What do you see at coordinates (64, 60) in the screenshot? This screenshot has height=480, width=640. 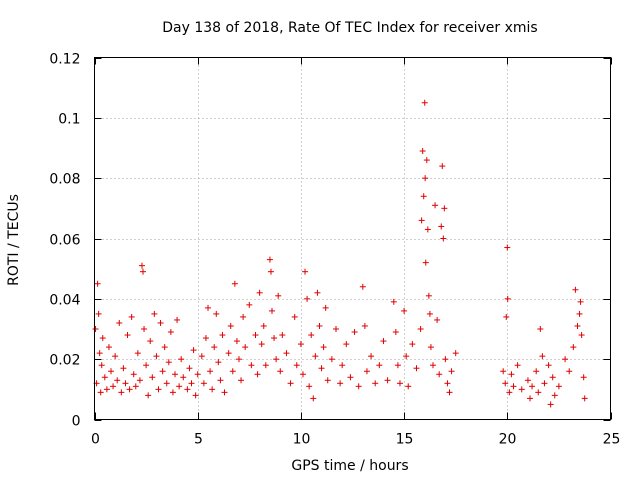 I see `y-tick-label: 0.12` at bounding box center [64, 60].